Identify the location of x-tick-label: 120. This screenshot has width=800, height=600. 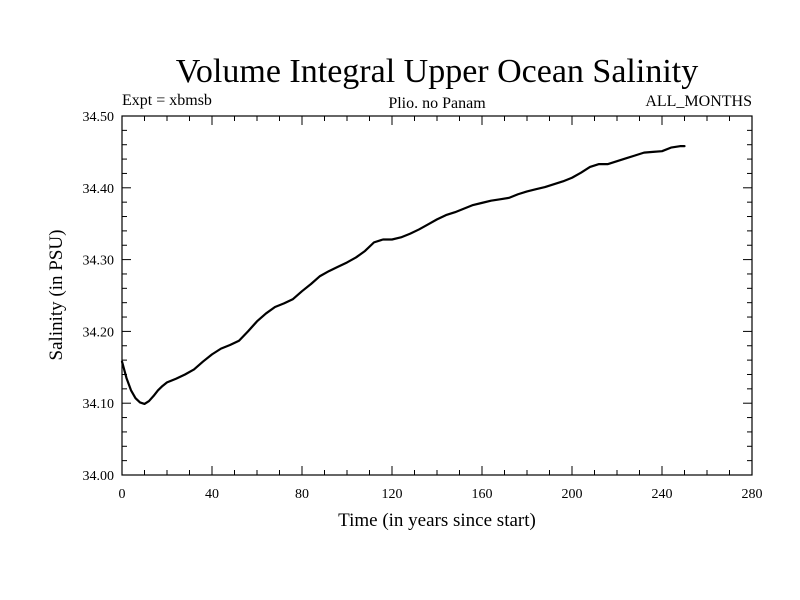
(392, 494).